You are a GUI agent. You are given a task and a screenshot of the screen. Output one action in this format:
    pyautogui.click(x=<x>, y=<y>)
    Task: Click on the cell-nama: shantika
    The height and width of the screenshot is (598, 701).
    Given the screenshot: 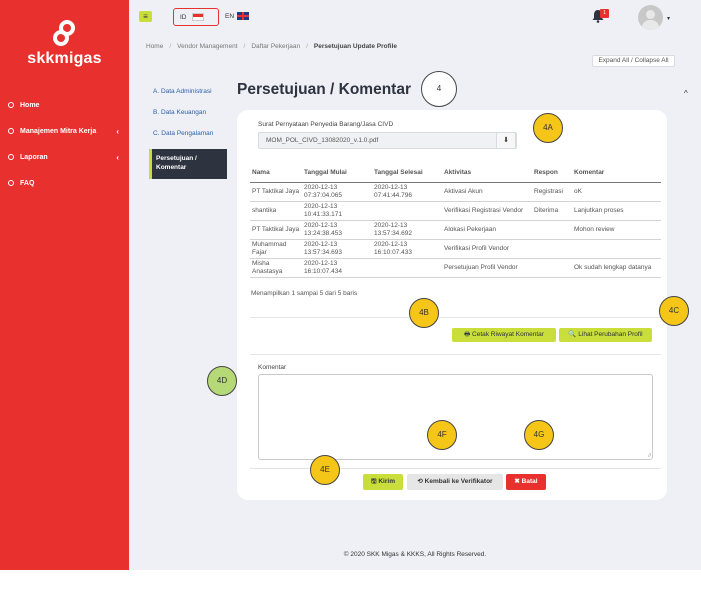 What is the action you would take?
    pyautogui.click(x=276, y=211)
    